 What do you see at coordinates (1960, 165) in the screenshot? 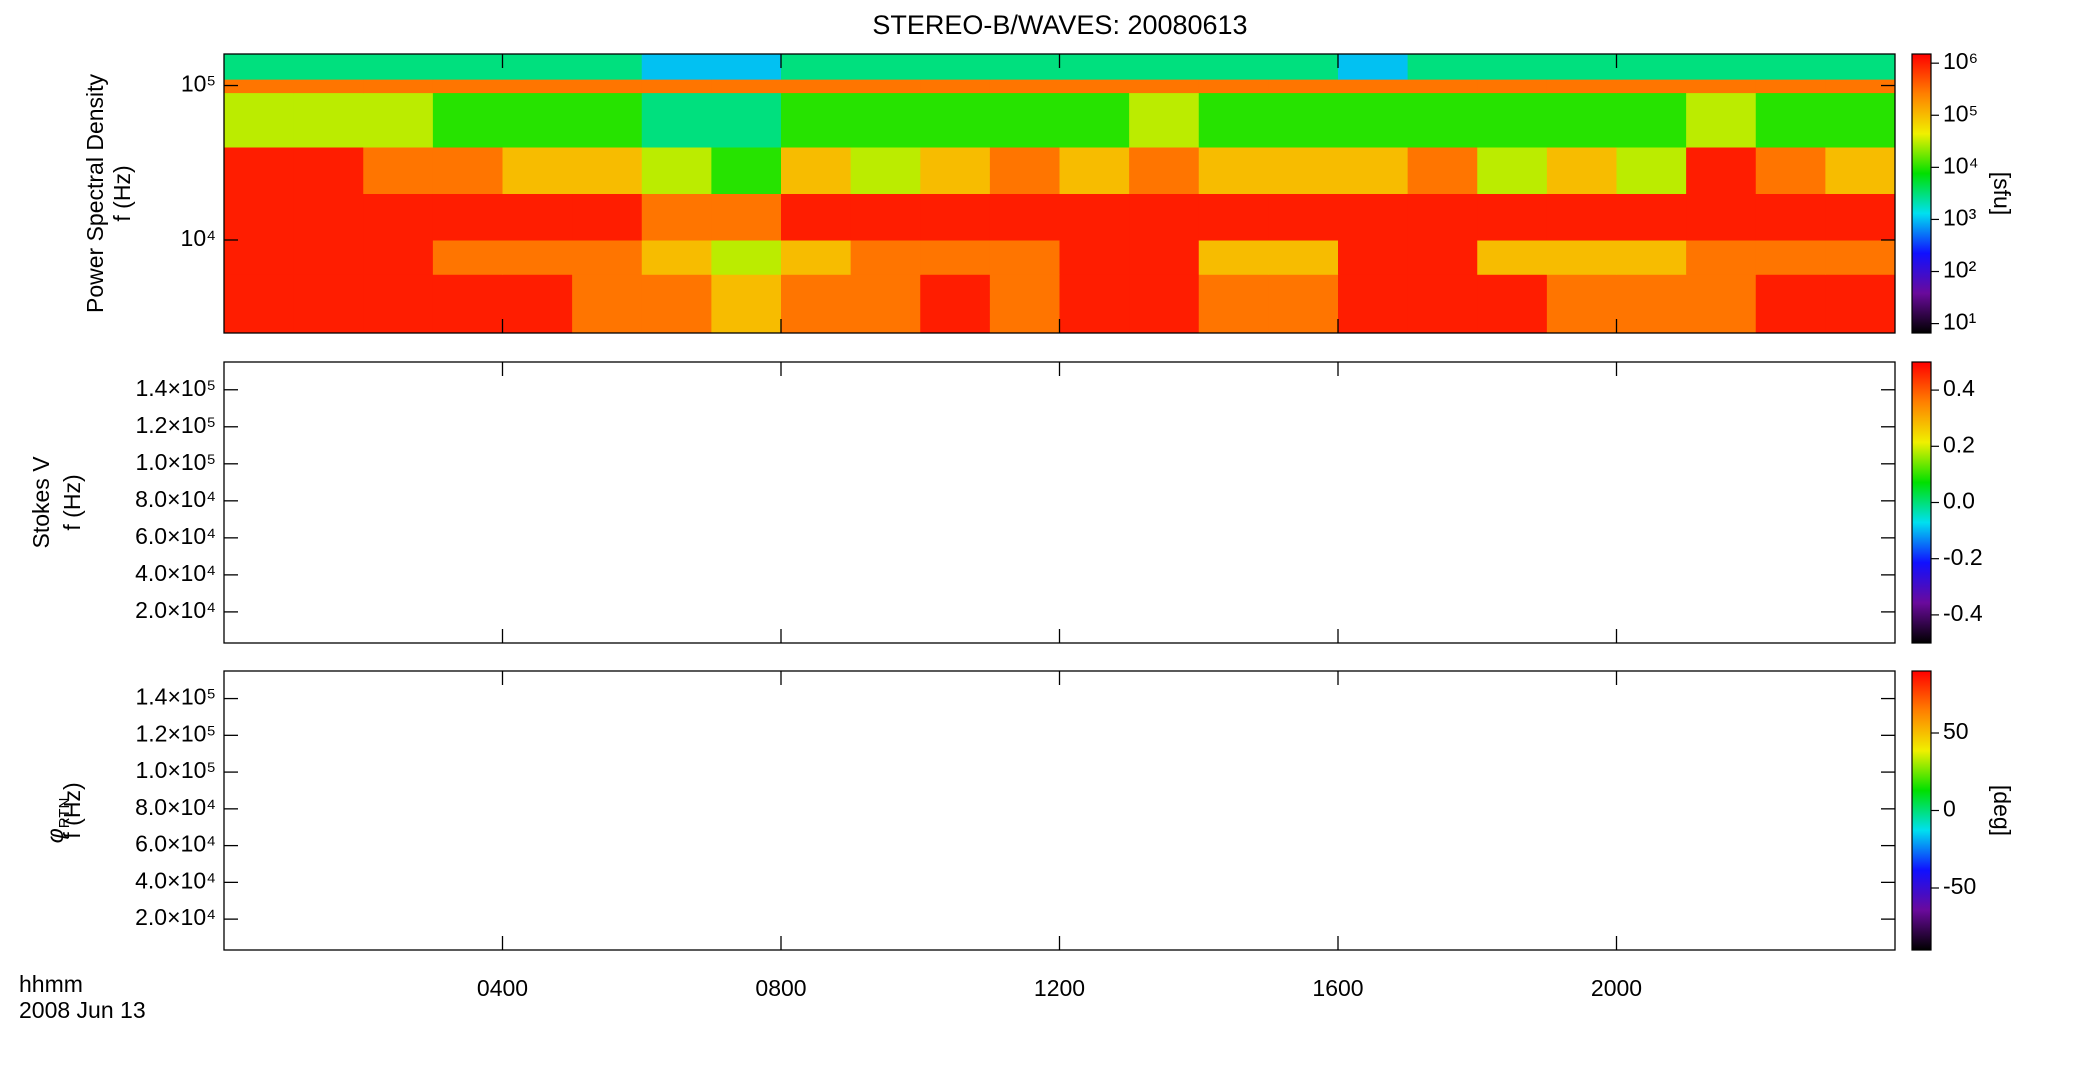
I see `colorbar-tick-label: 10⁴` at bounding box center [1960, 165].